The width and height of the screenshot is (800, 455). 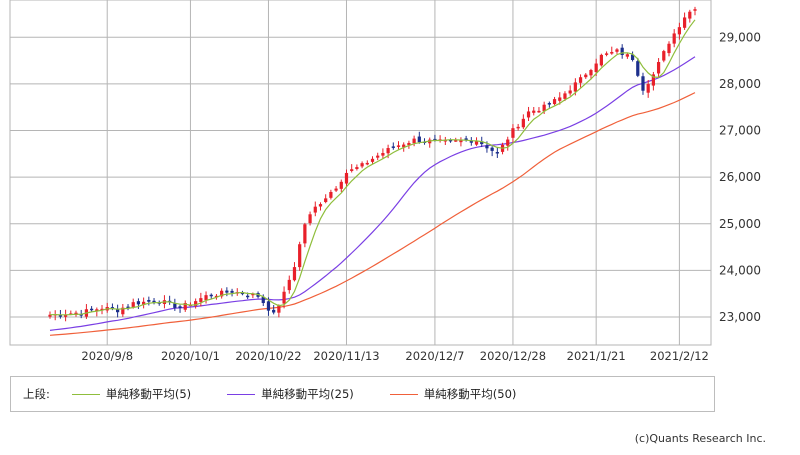 What do you see at coordinates (679, 356) in the screenshot?
I see `x-tick-label: 2021/2/12` at bounding box center [679, 356].